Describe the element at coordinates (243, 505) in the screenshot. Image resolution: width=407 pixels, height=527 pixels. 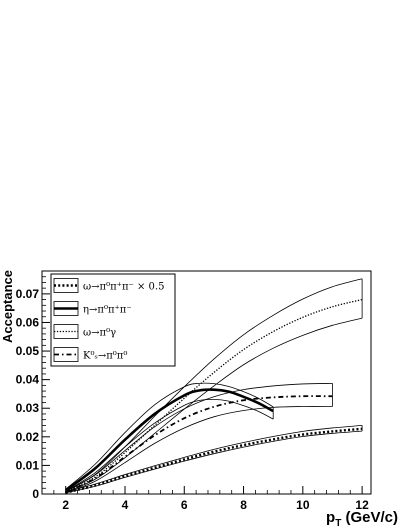
I see `x-tick-label: 8` at that location.